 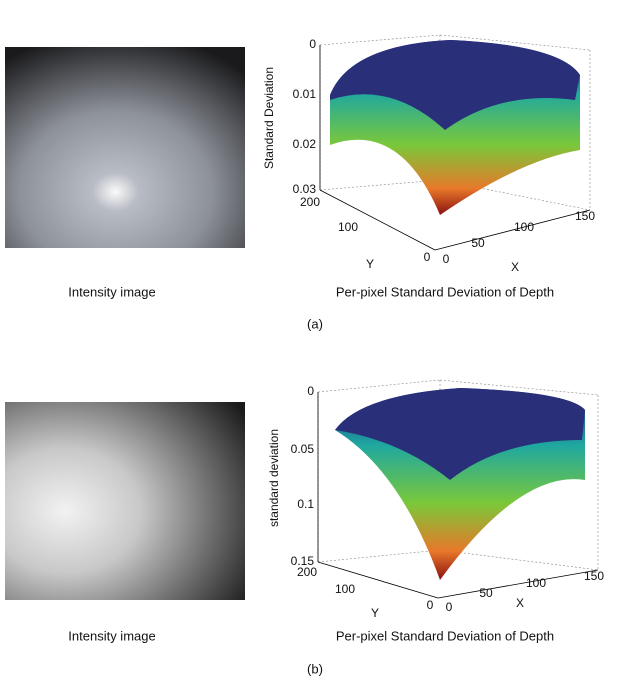 What do you see at coordinates (305, 144) in the screenshot?
I see `z-tick-label: 0.02` at bounding box center [305, 144].